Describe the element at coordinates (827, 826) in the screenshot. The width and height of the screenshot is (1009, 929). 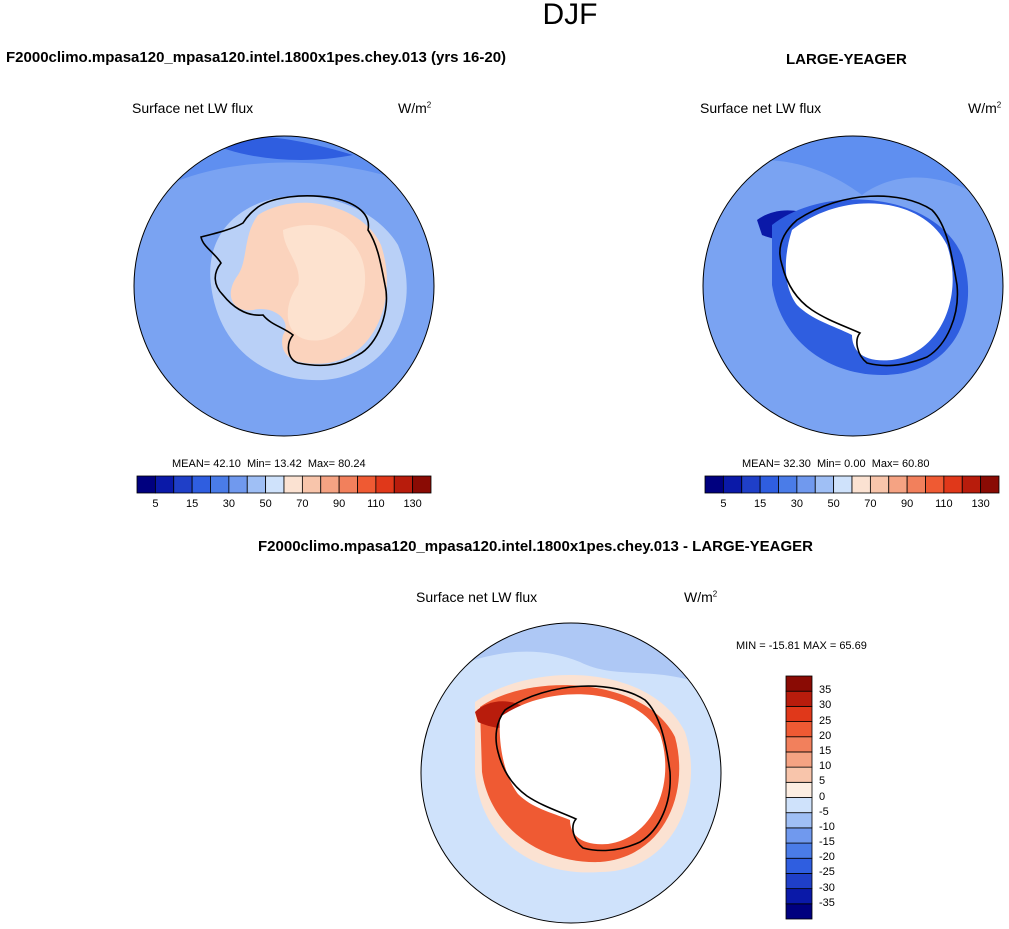
I see `colorbar-tick-label: -10` at that location.